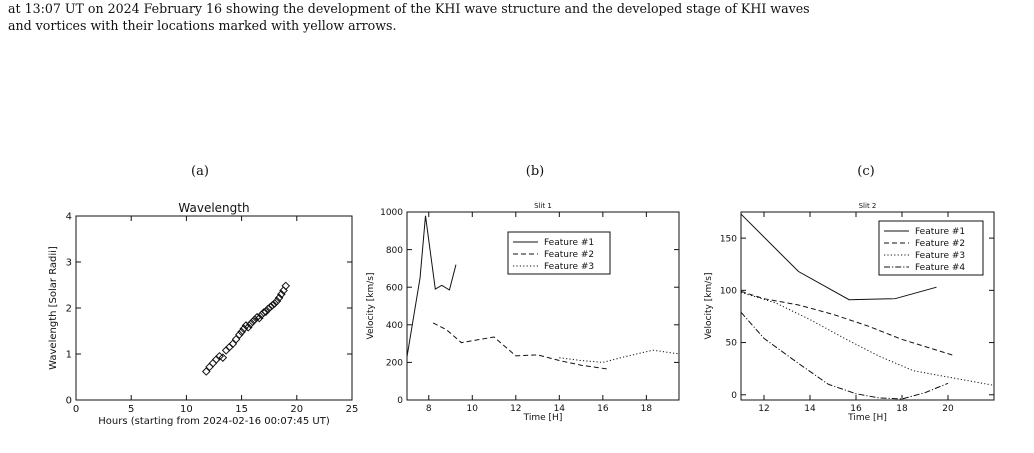 The width and height of the screenshot is (1034, 453). I want to click on y-tick-label: 3, so click(69, 263).